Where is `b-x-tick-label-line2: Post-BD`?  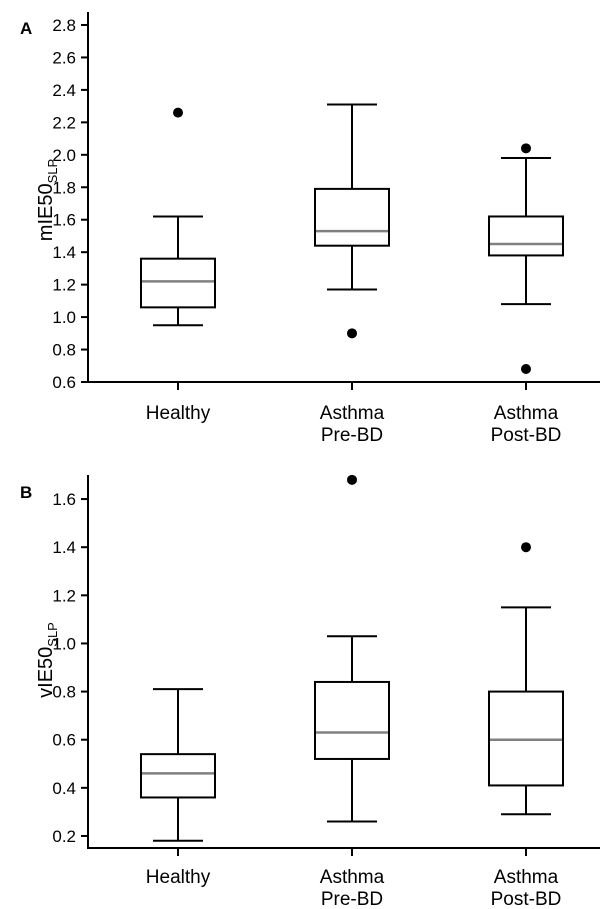 b-x-tick-label-line2: Post-BD is located at coordinates (526, 899).